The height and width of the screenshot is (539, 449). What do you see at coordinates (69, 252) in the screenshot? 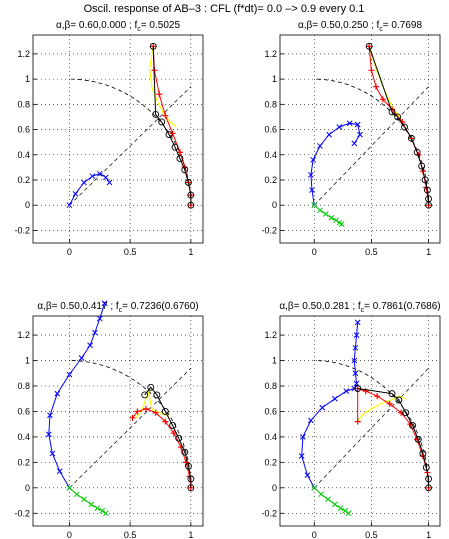
I see `x-tick-label: 0` at bounding box center [69, 252].